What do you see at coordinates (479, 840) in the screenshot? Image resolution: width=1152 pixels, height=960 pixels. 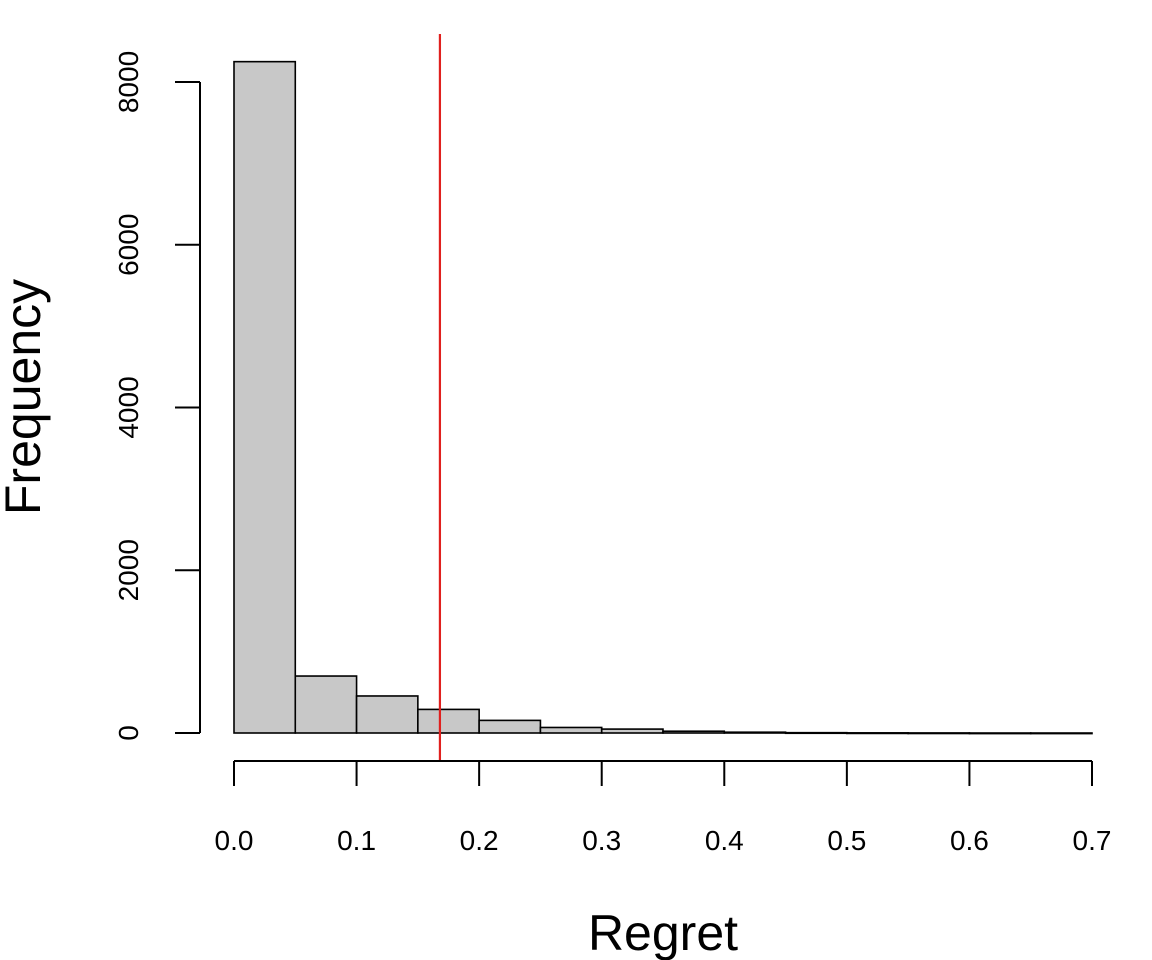 I see `x-tick-label: 0.2` at bounding box center [479, 840].